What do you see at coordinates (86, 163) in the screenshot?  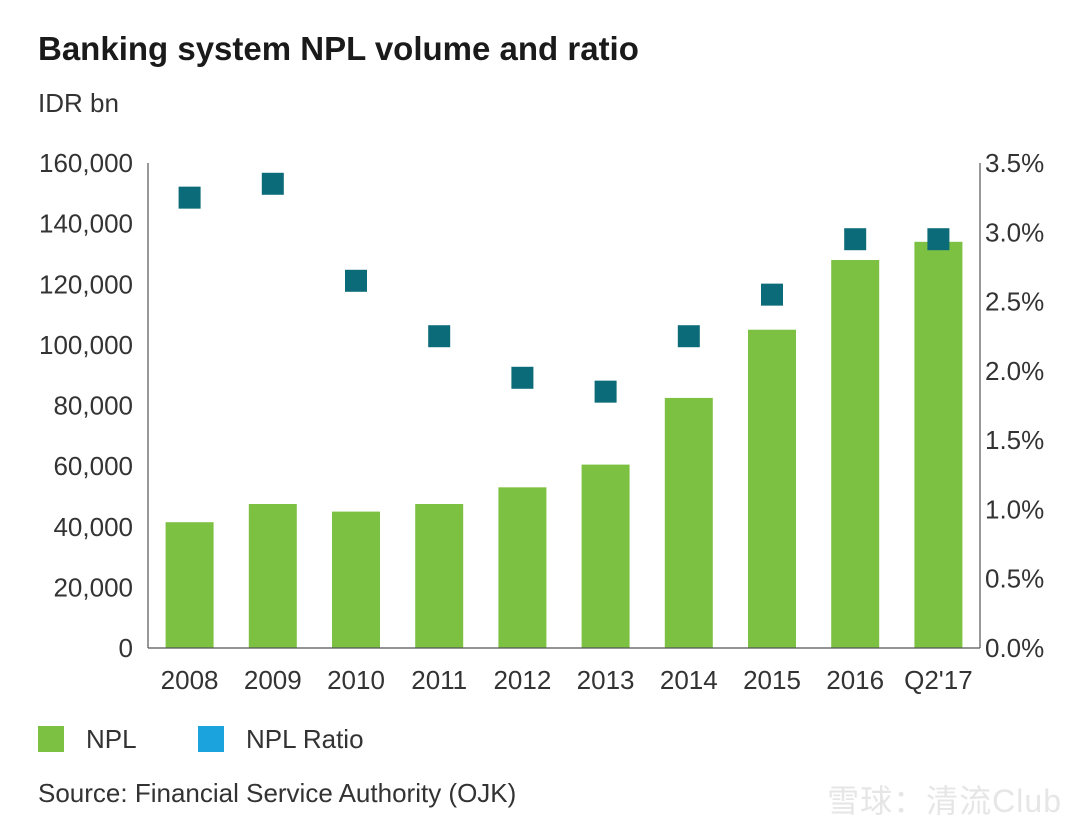 I see `y-tick-left-label: 160,000` at bounding box center [86, 163].